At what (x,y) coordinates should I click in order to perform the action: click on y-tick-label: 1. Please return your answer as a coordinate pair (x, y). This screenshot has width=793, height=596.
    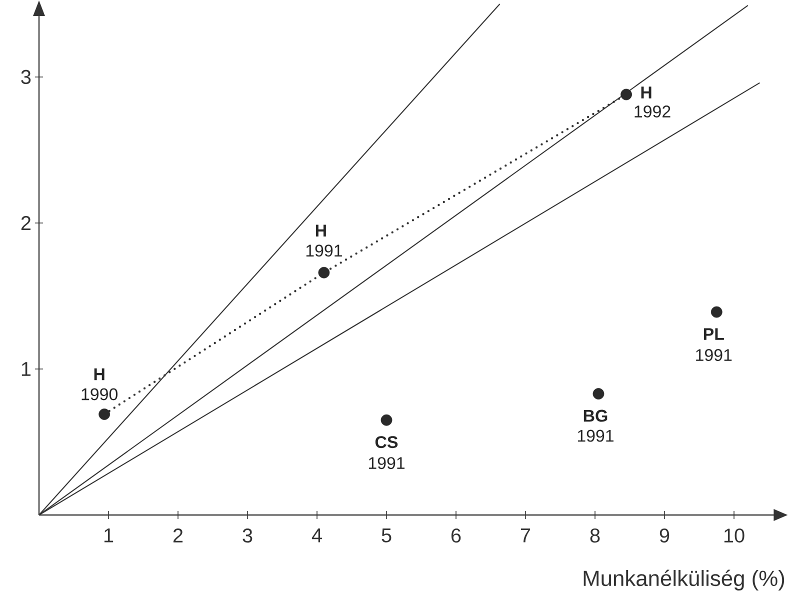
    Looking at the image, I should click on (26, 369).